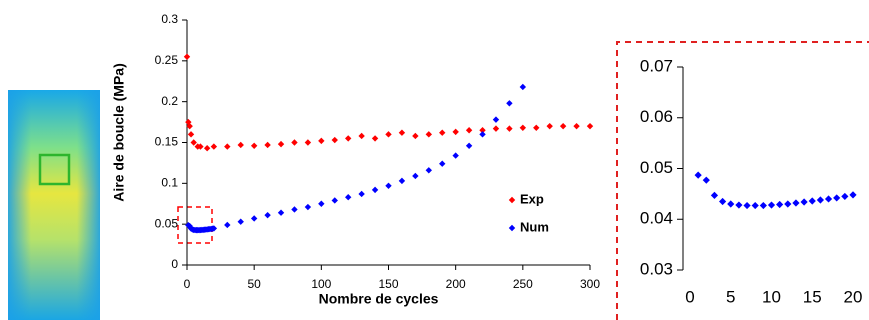  I want to click on legend-label: Exp, so click(532, 198).